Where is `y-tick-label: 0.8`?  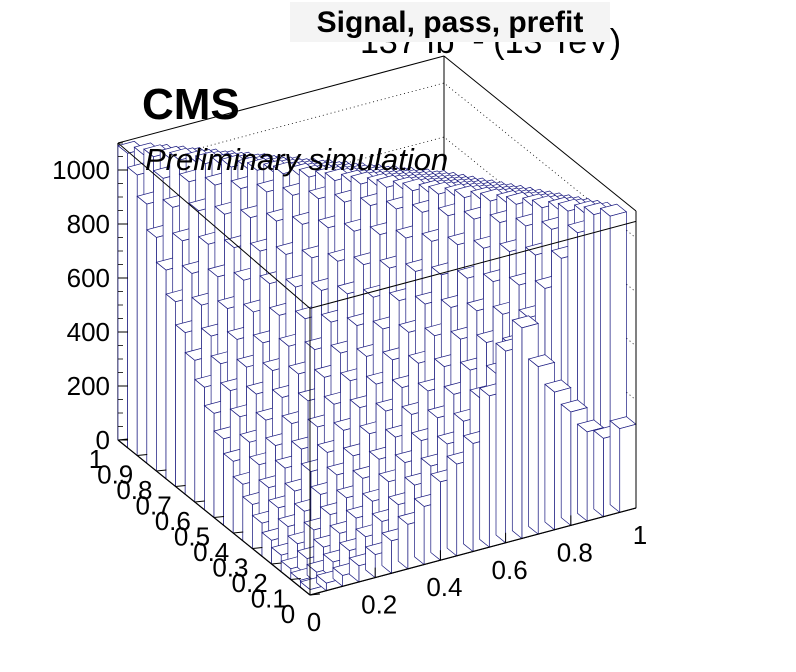 y-tick-label: 0.8 is located at coordinates (134, 490).